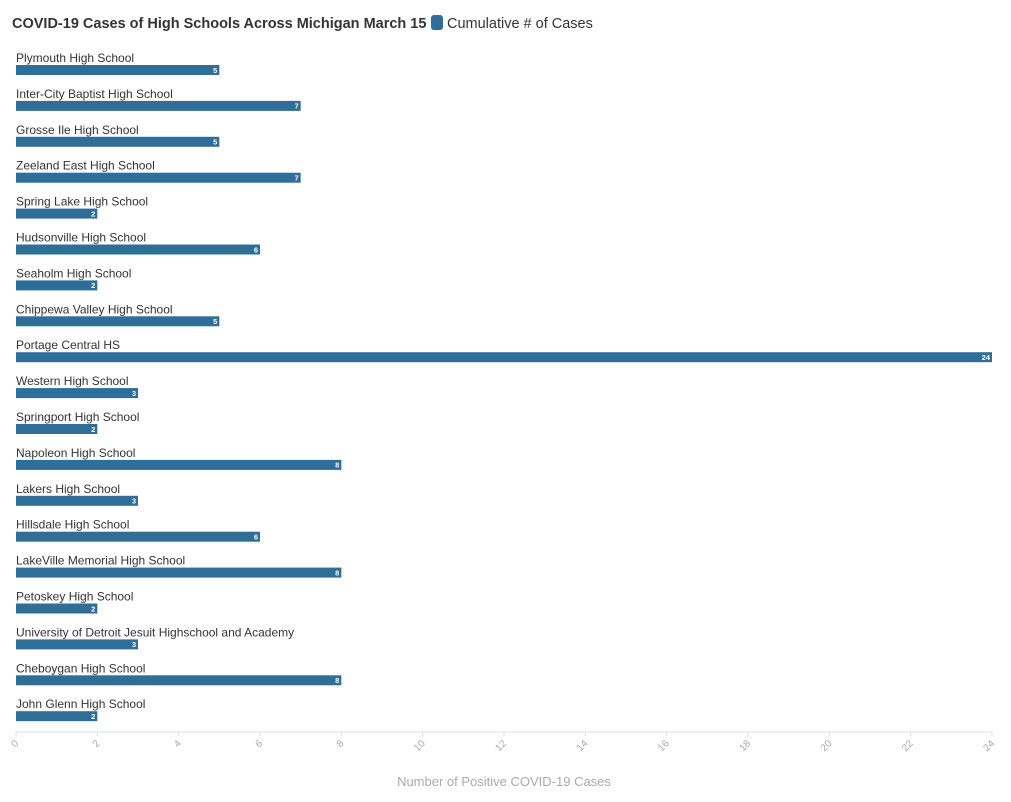 The image size is (1011, 802). What do you see at coordinates (341, 744) in the screenshot?
I see `x-tick-label: 8` at bounding box center [341, 744].